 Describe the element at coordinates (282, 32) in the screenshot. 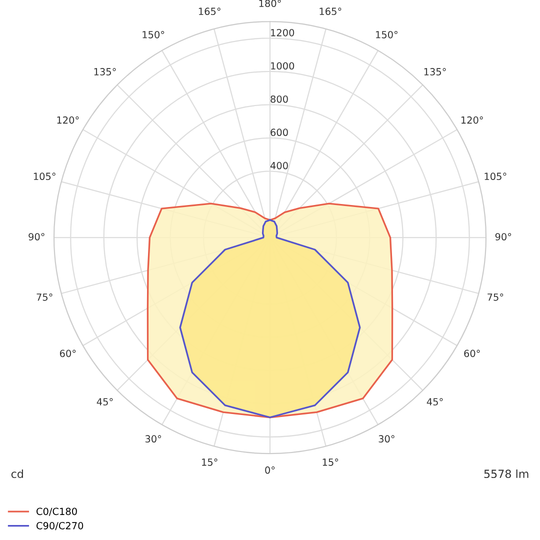

I see `y-tick-label: 1200` at that location.